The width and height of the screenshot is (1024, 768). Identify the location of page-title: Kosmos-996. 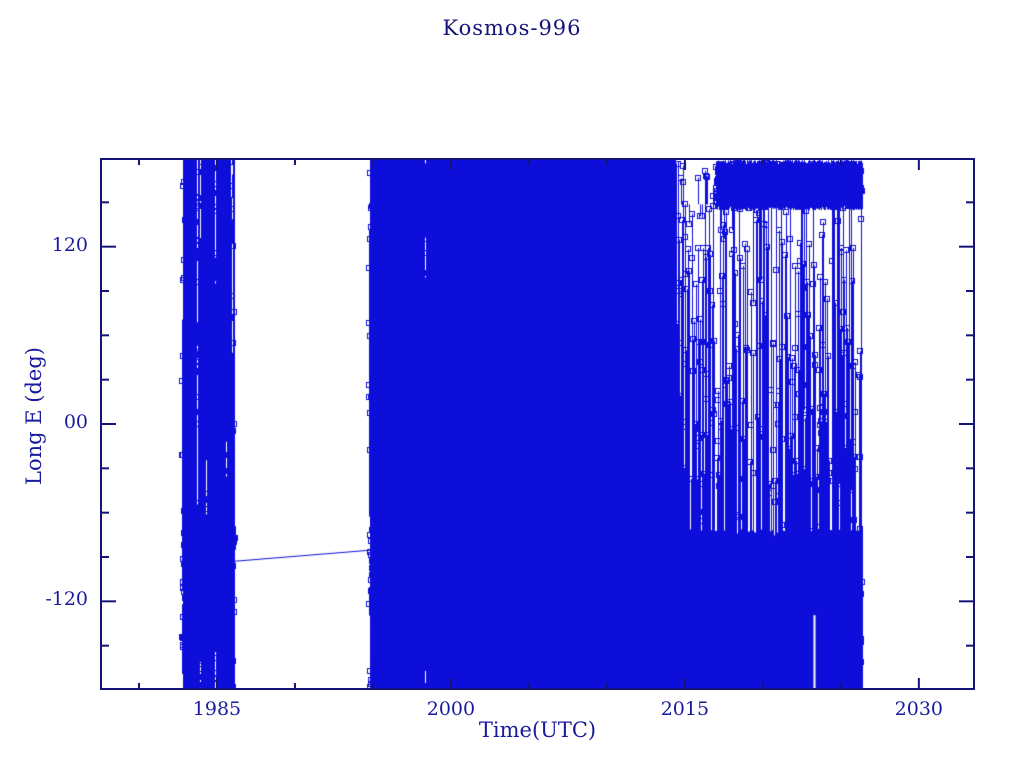
(512, 28).